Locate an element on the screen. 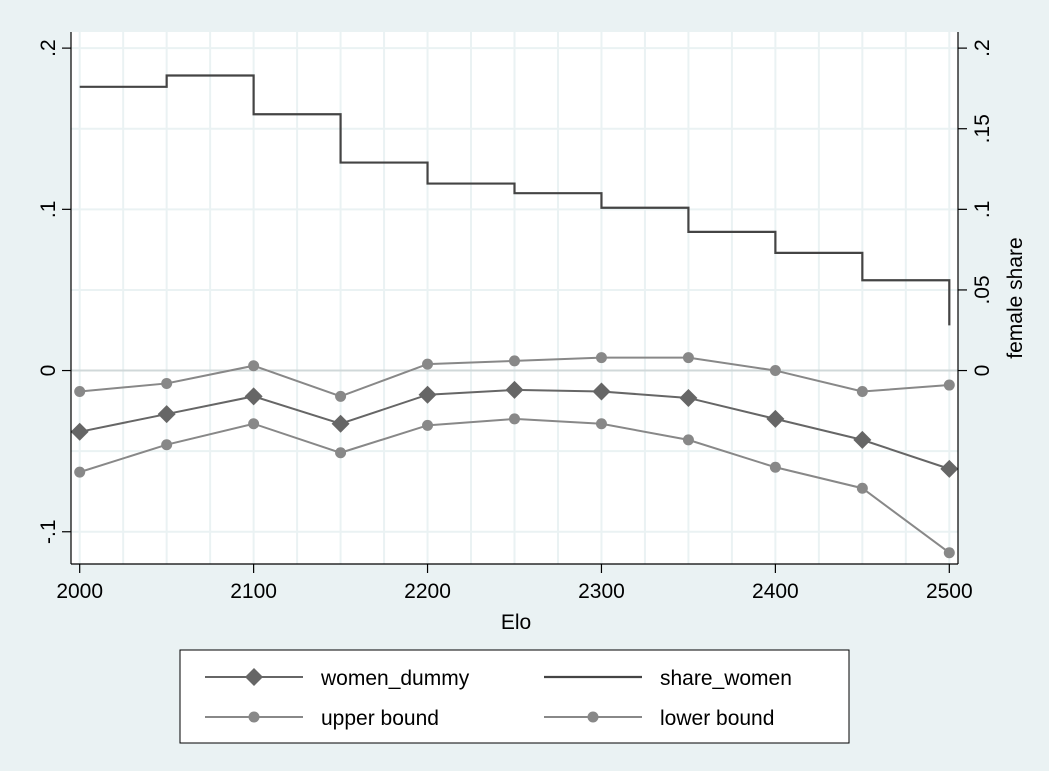 The height and width of the screenshot is (771, 1049). y2-tick-label: 0 is located at coordinates (982, 371).